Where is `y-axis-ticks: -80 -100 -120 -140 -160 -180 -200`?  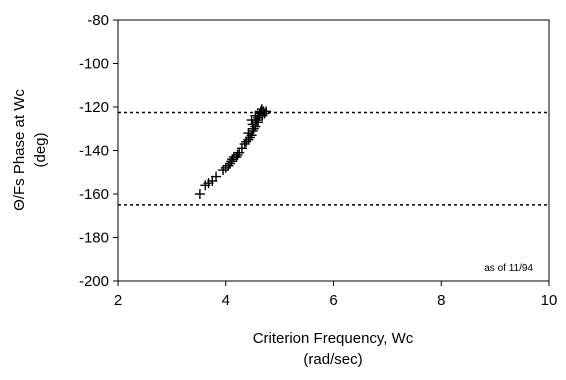 y-axis-ticks: -80 -100 -120 -140 -160 -180 -200 is located at coordinates (98, 151).